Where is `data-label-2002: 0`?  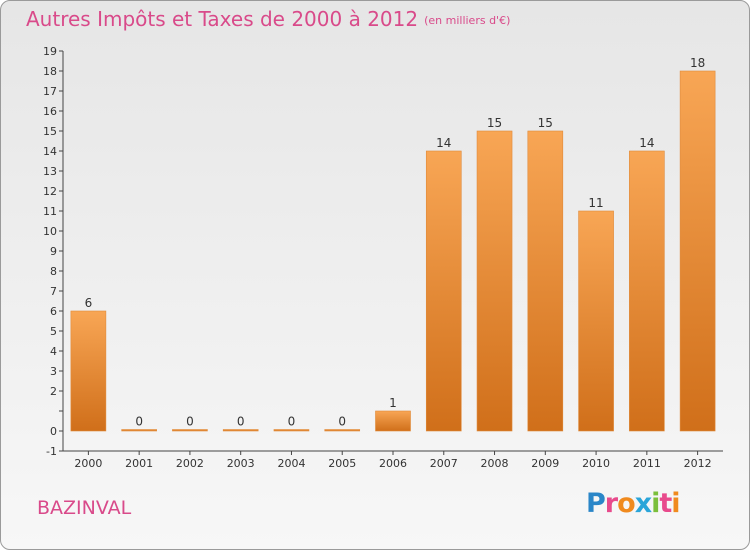 data-label-2002: 0 is located at coordinates (190, 422).